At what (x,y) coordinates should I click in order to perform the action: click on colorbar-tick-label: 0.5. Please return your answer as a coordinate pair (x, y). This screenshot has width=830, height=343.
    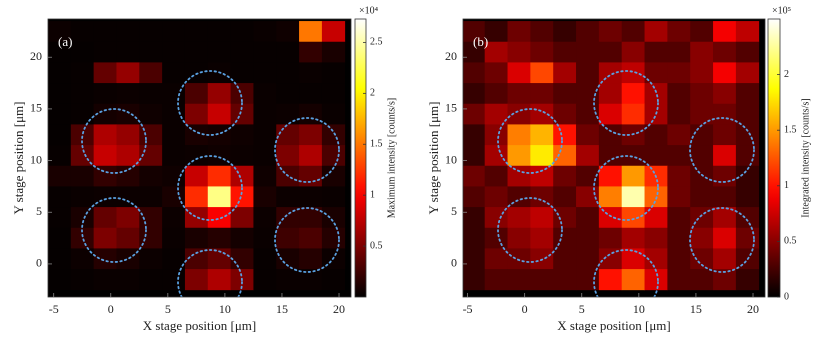
    Looking at the image, I should click on (790, 241).